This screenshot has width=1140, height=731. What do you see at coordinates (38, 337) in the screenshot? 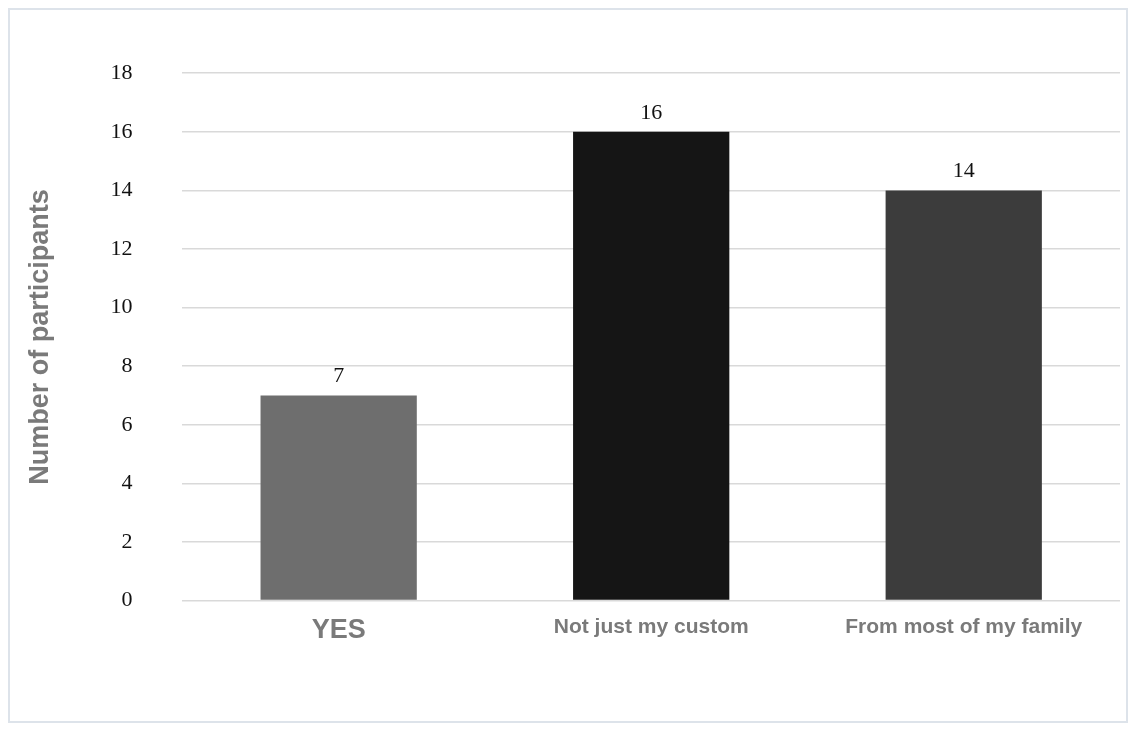
I see `y-axis-title: Number of participants` at bounding box center [38, 337].